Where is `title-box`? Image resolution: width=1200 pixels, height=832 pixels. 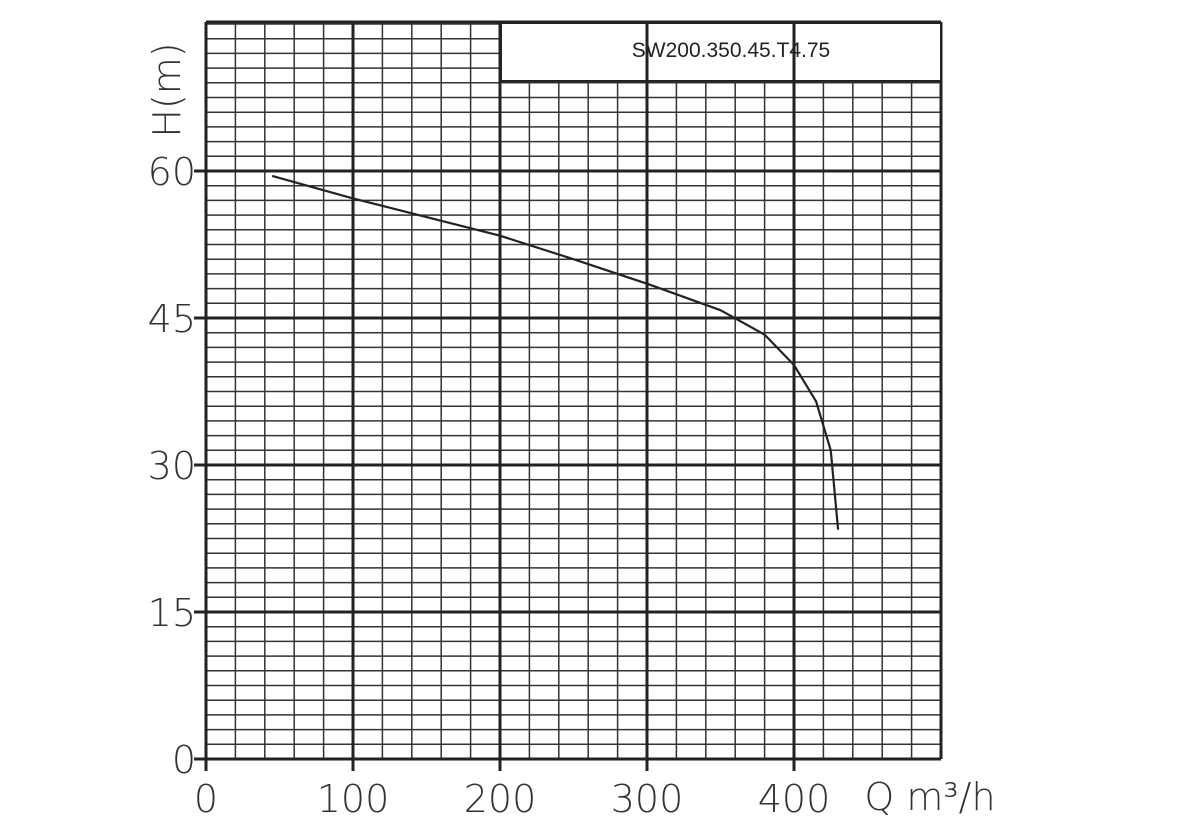 title-box is located at coordinates (721, 52).